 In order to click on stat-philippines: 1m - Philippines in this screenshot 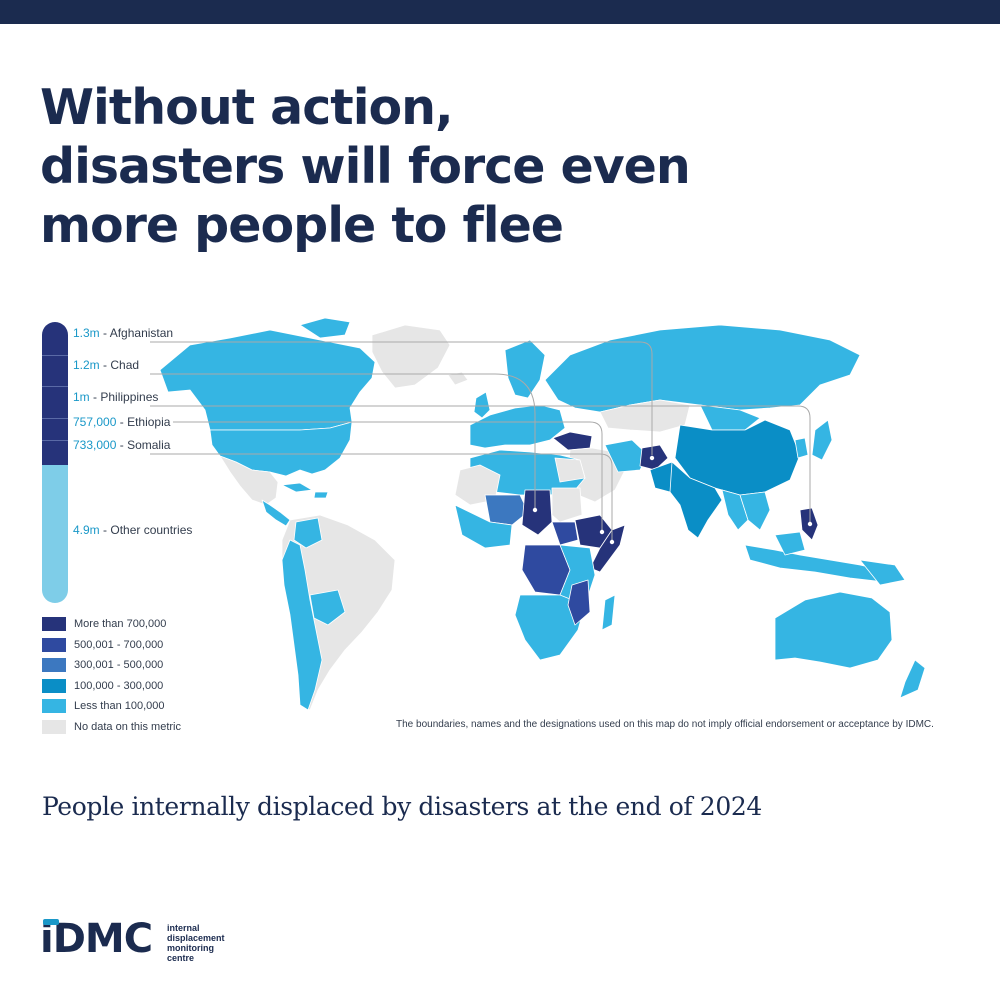, I will do `click(117, 397)`.